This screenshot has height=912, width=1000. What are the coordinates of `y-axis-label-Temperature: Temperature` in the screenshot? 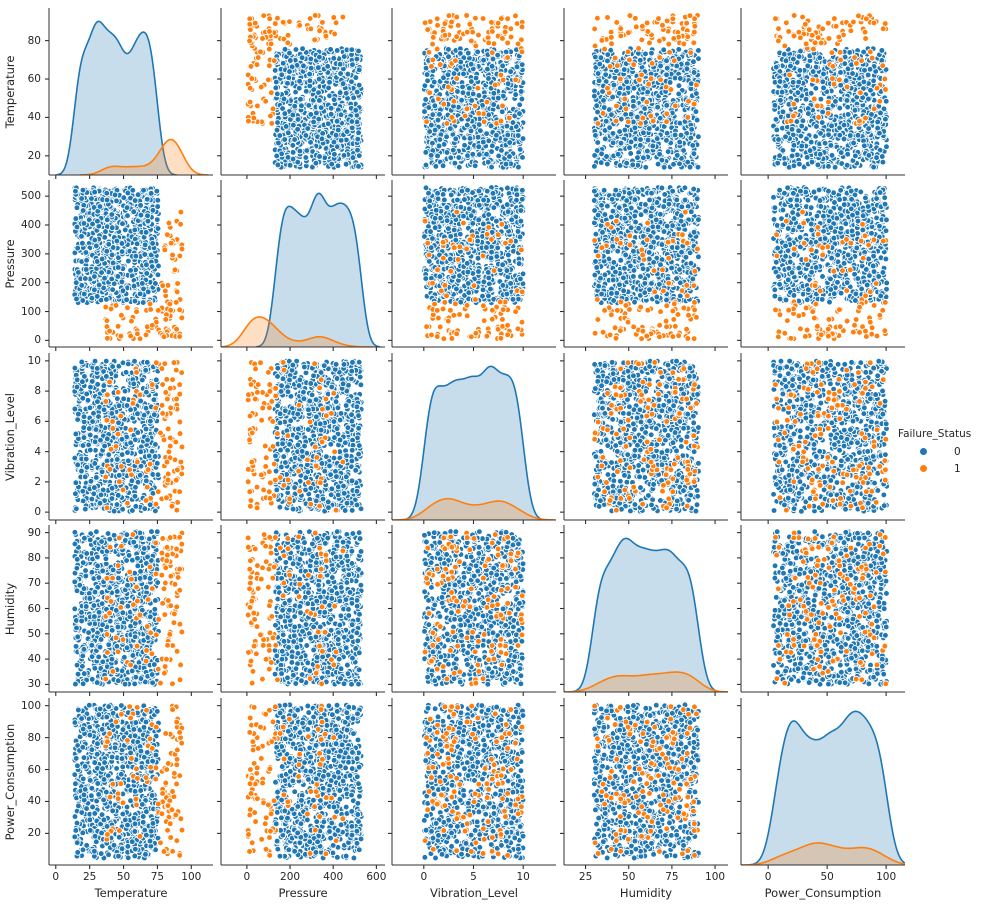 It's located at (10, 91).